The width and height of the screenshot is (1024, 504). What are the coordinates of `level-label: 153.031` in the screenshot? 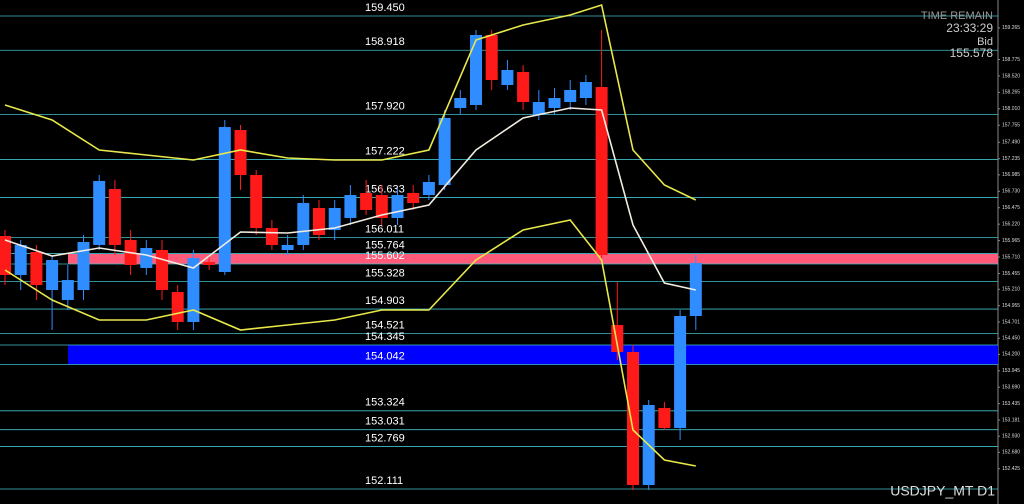 It's located at (385, 422).